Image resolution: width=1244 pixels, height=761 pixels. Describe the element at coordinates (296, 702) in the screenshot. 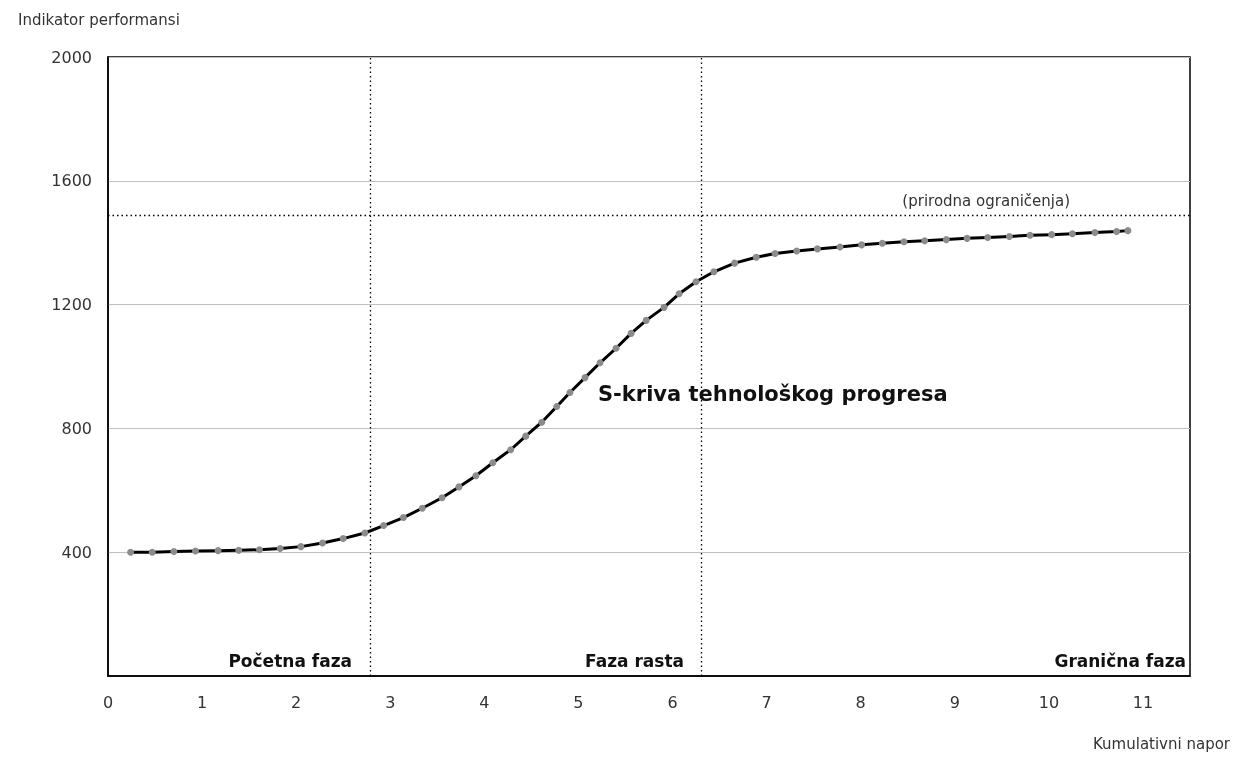

I see `x-tick-label: 2` at that location.